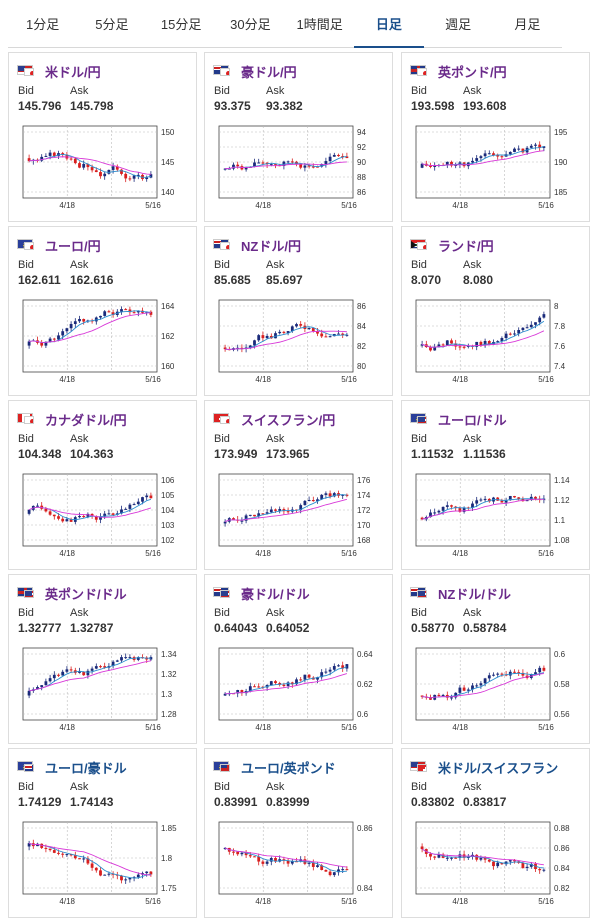  What do you see at coordinates (288, 768) in the screenshot?
I see `pair-name: ユーロ/英ポンド` at bounding box center [288, 768].